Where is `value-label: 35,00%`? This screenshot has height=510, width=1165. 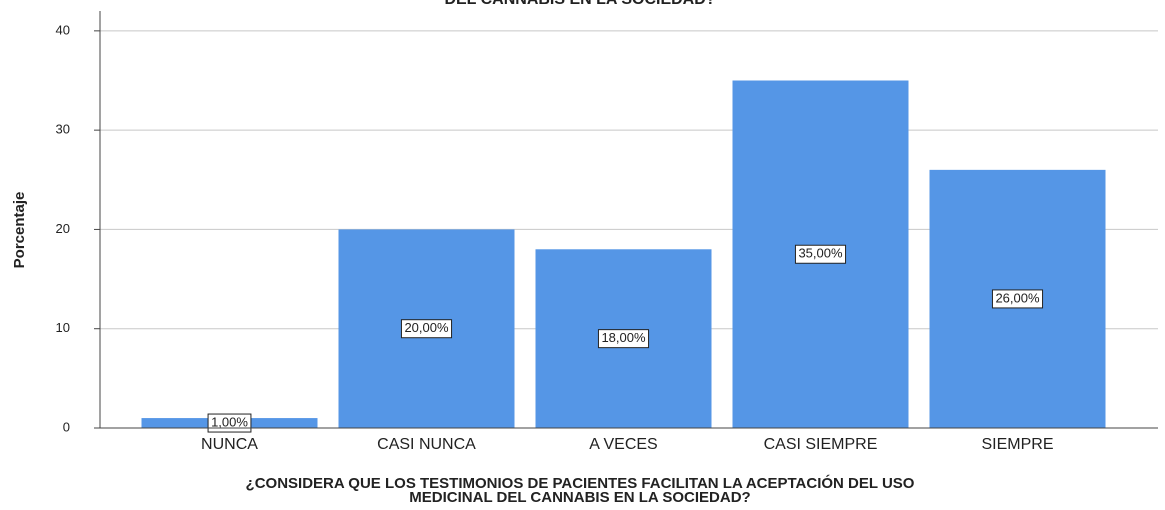
value-label: 35,00% is located at coordinates (820, 253).